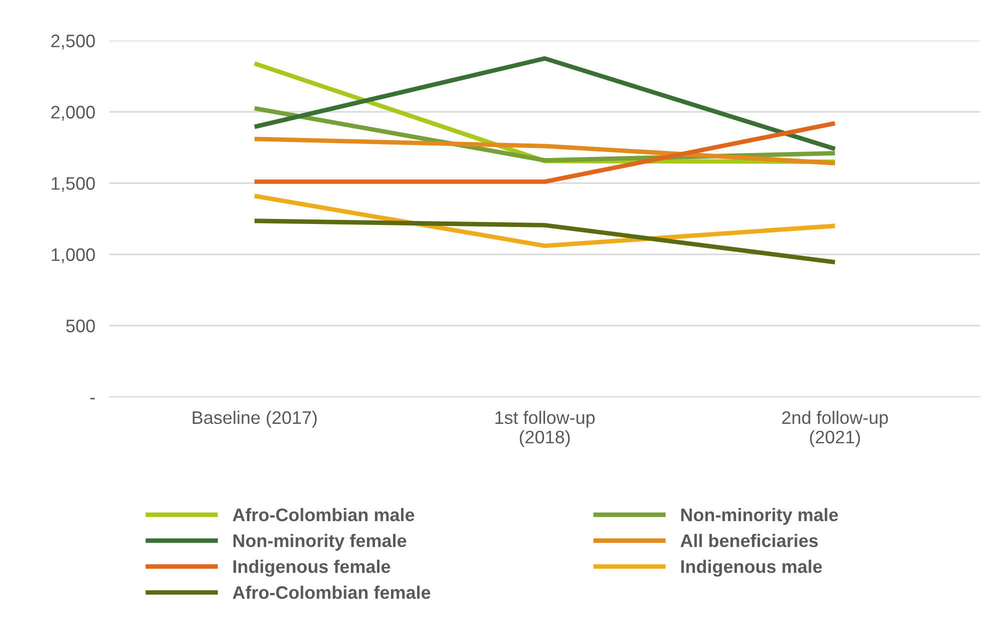 This screenshot has width=995, height=625. What do you see at coordinates (751, 568) in the screenshot?
I see `legend-label: Indigenous male` at bounding box center [751, 568].